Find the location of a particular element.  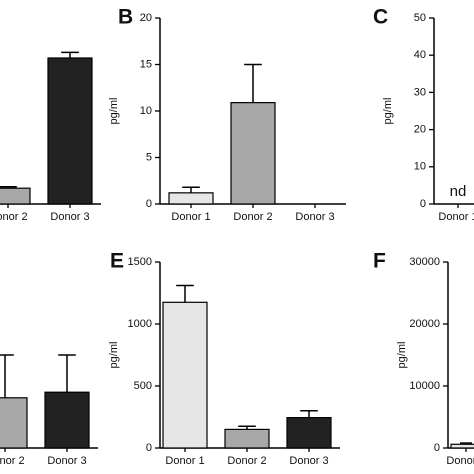

y-tick-label: 10000 is located at coordinates (424, 386).